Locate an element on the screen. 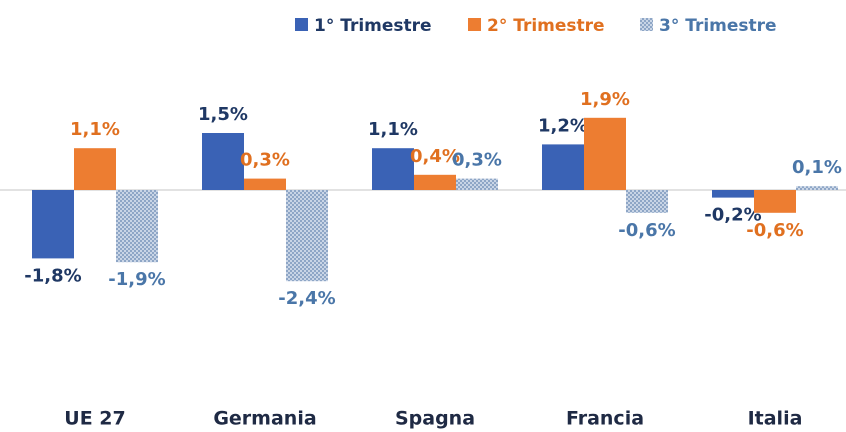 The height and width of the screenshot is (432, 846). value-label: 1,2% is located at coordinates (563, 125).